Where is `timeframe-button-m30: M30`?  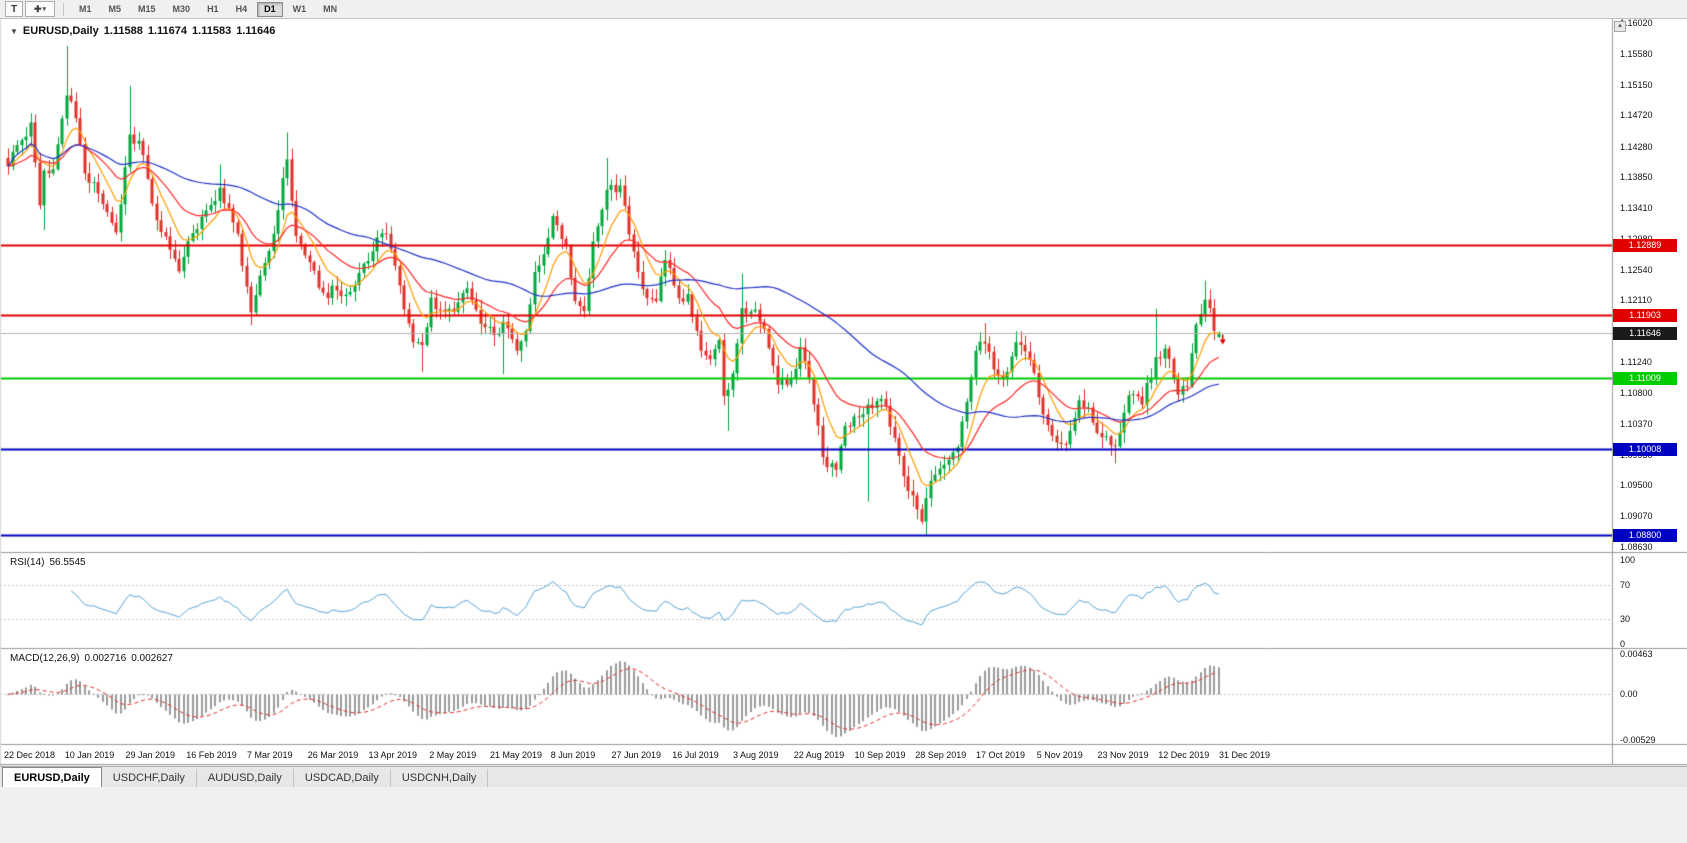 timeframe-button-m30: M30 is located at coordinates (182, 9).